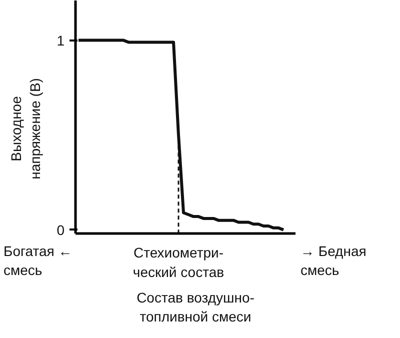 Image resolution: width=400 pixels, height=338 pixels. What do you see at coordinates (195, 307) in the screenshot?
I see `x-axis-title: Состав воздушно- топливной смеси` at bounding box center [195, 307].